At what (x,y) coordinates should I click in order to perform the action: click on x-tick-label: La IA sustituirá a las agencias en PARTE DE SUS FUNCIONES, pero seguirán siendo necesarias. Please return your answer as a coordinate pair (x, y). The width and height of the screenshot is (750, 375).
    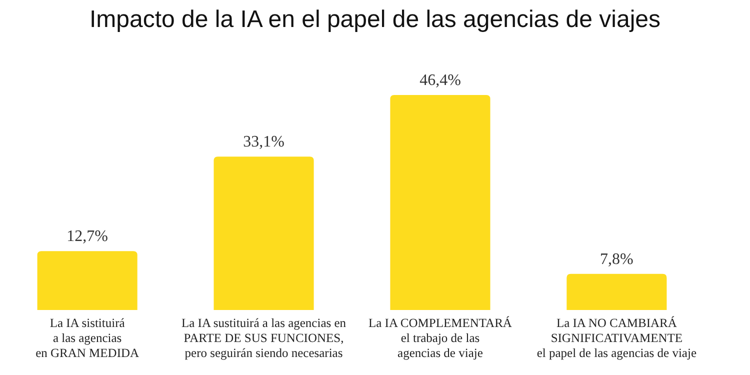
    Looking at the image, I should click on (264, 338).